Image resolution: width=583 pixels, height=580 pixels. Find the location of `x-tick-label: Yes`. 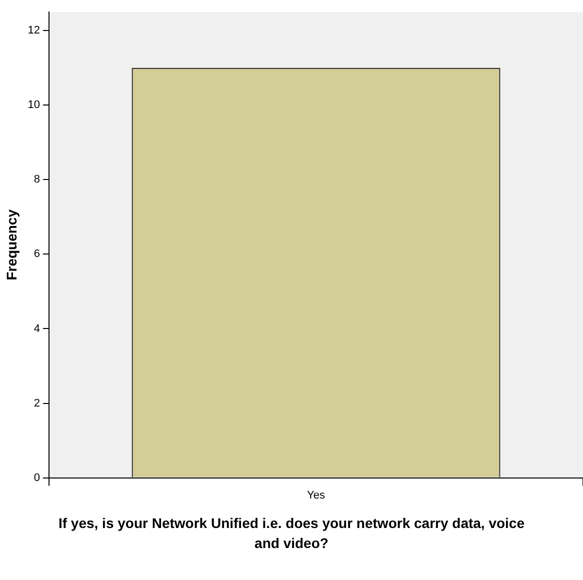

x-tick-label: Yes is located at coordinates (316, 495).